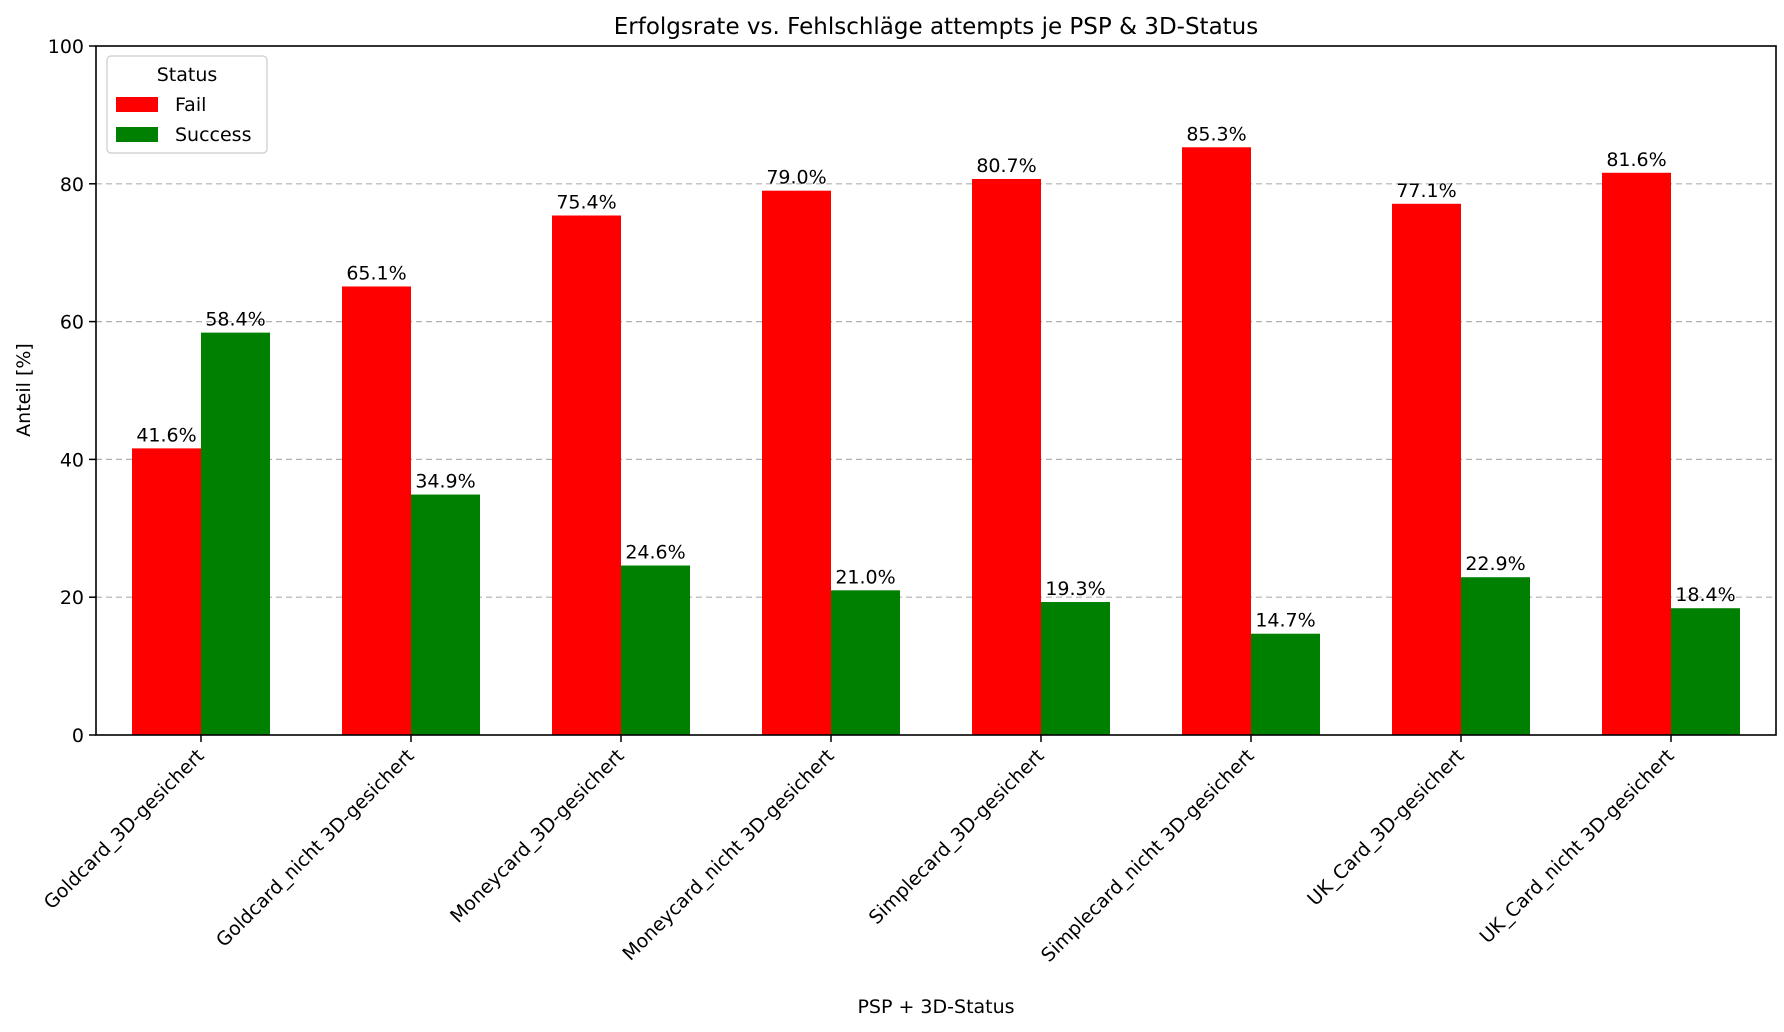 This screenshot has height=1032, width=1784. I want to click on bar-value-label-fail: 85.3%, so click(1216, 134).